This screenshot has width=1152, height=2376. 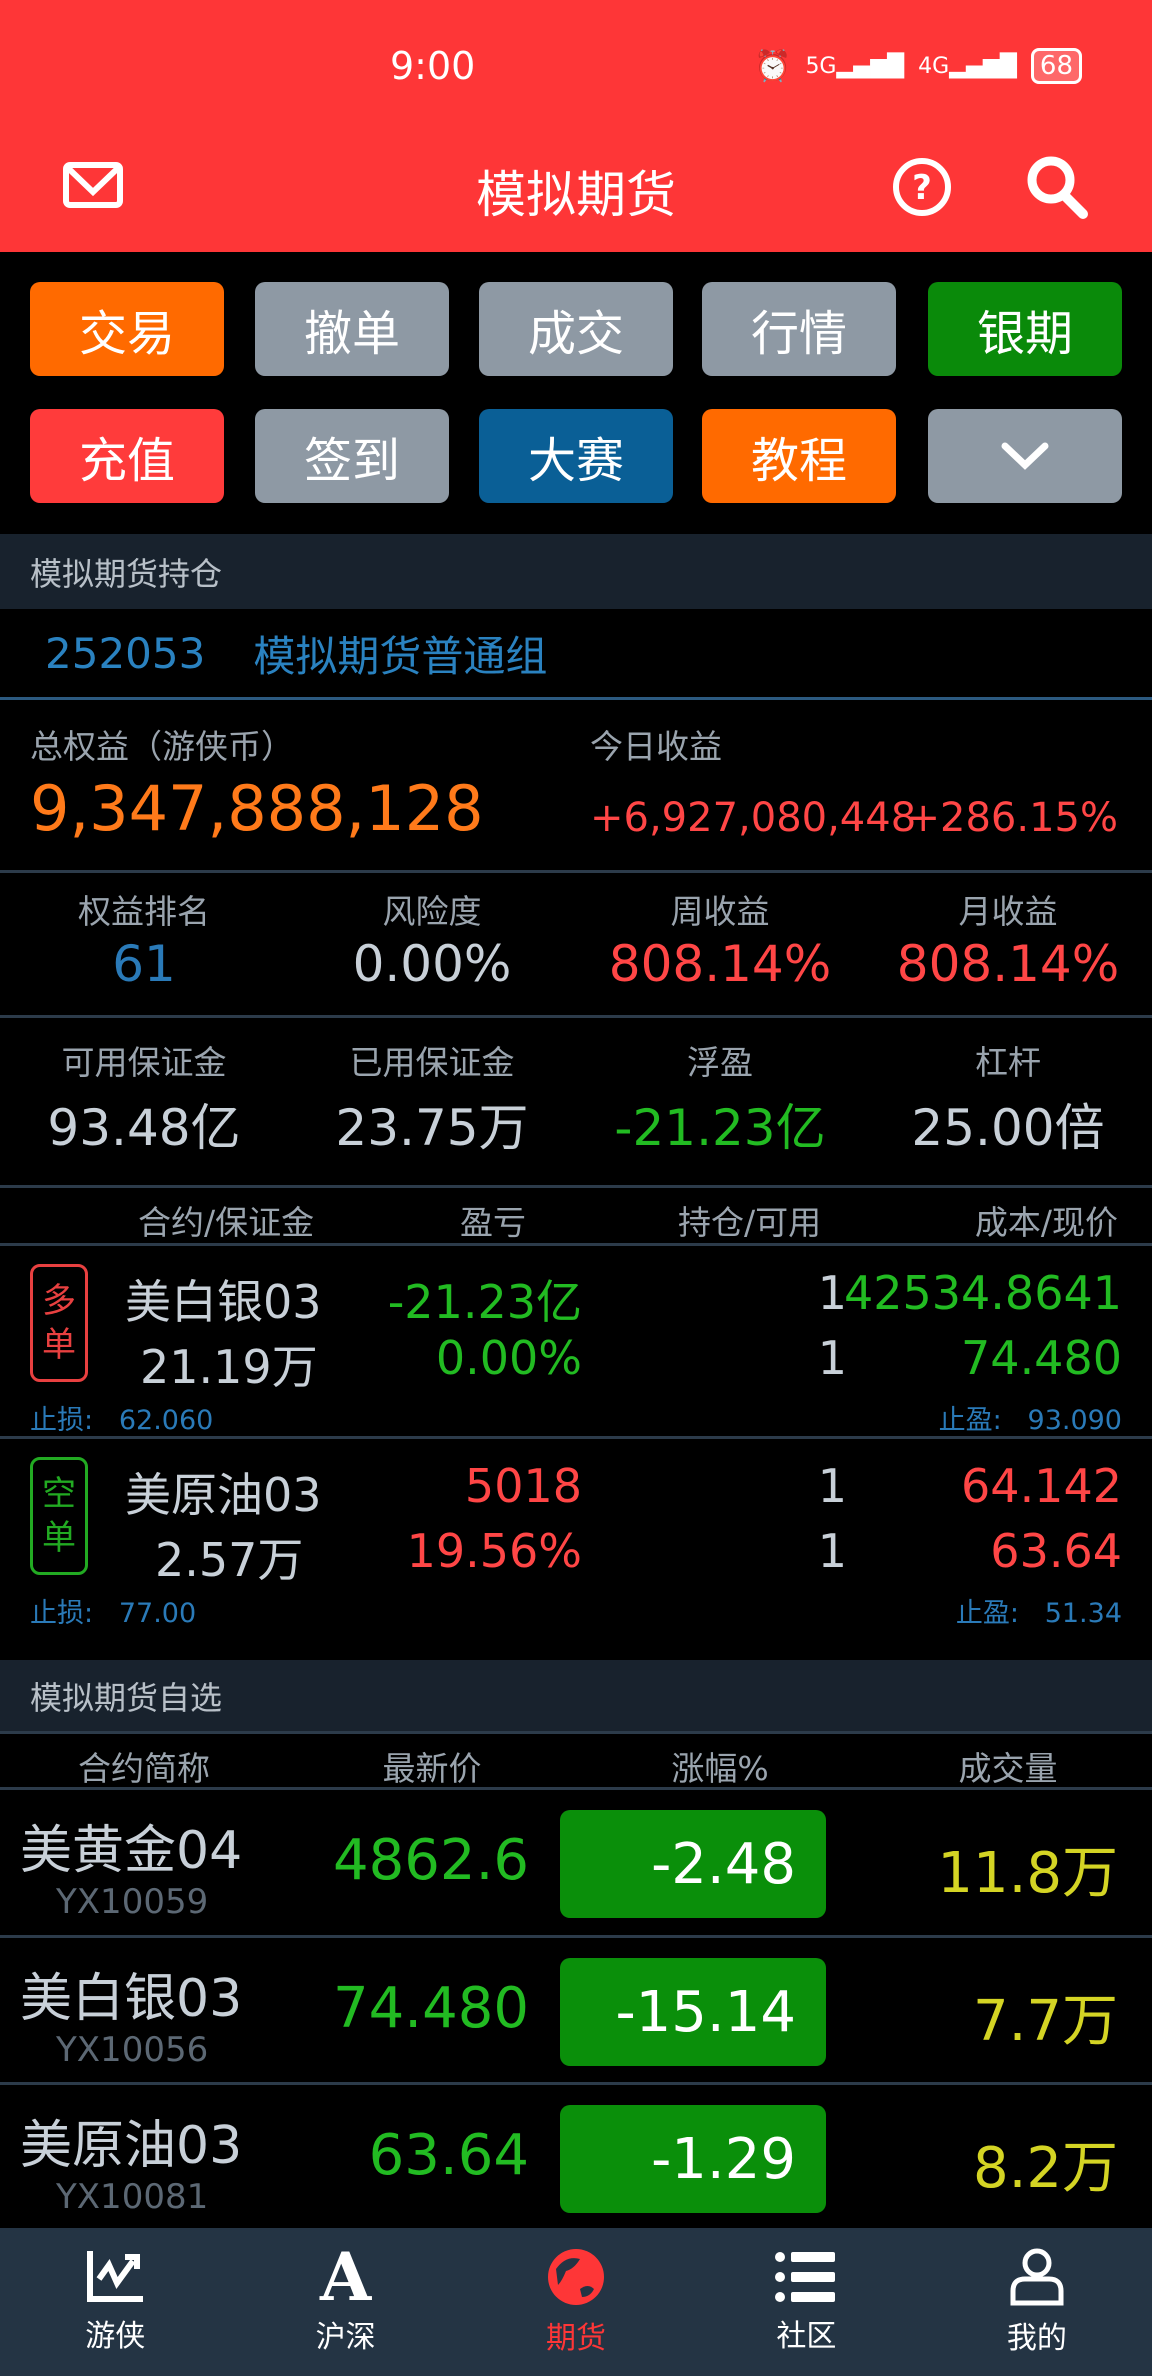 I want to click on total-equity-value: 9,347,888,128, so click(x=257, y=808).